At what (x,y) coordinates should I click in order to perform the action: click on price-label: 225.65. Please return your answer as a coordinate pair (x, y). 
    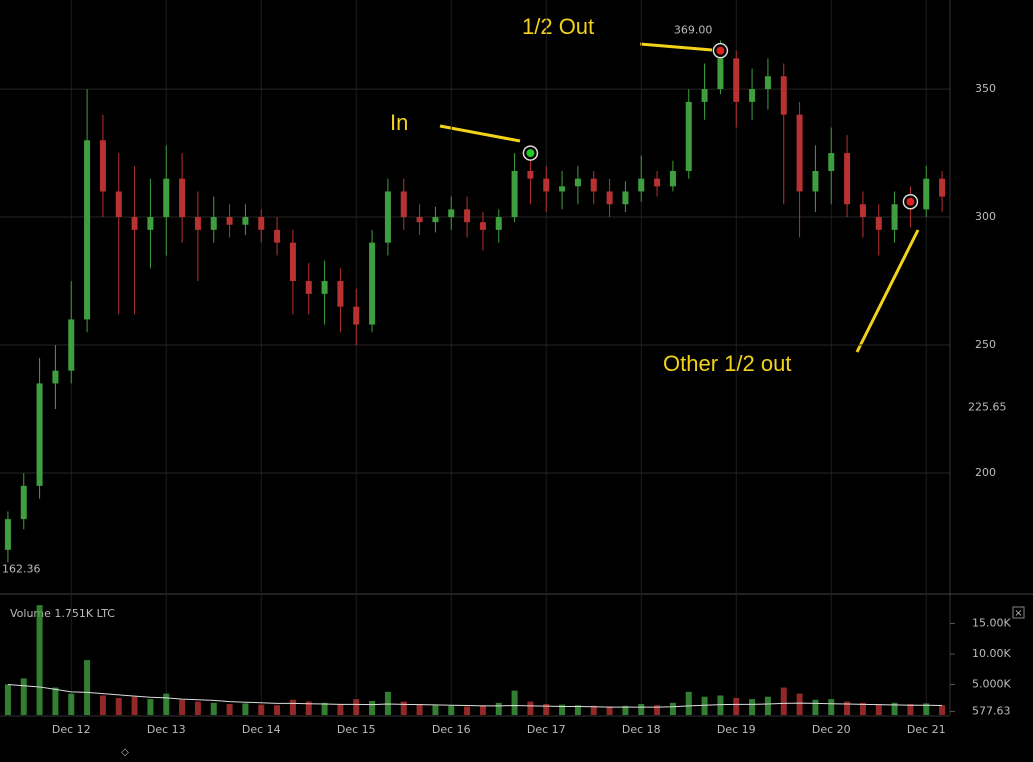
    Looking at the image, I should click on (987, 406).